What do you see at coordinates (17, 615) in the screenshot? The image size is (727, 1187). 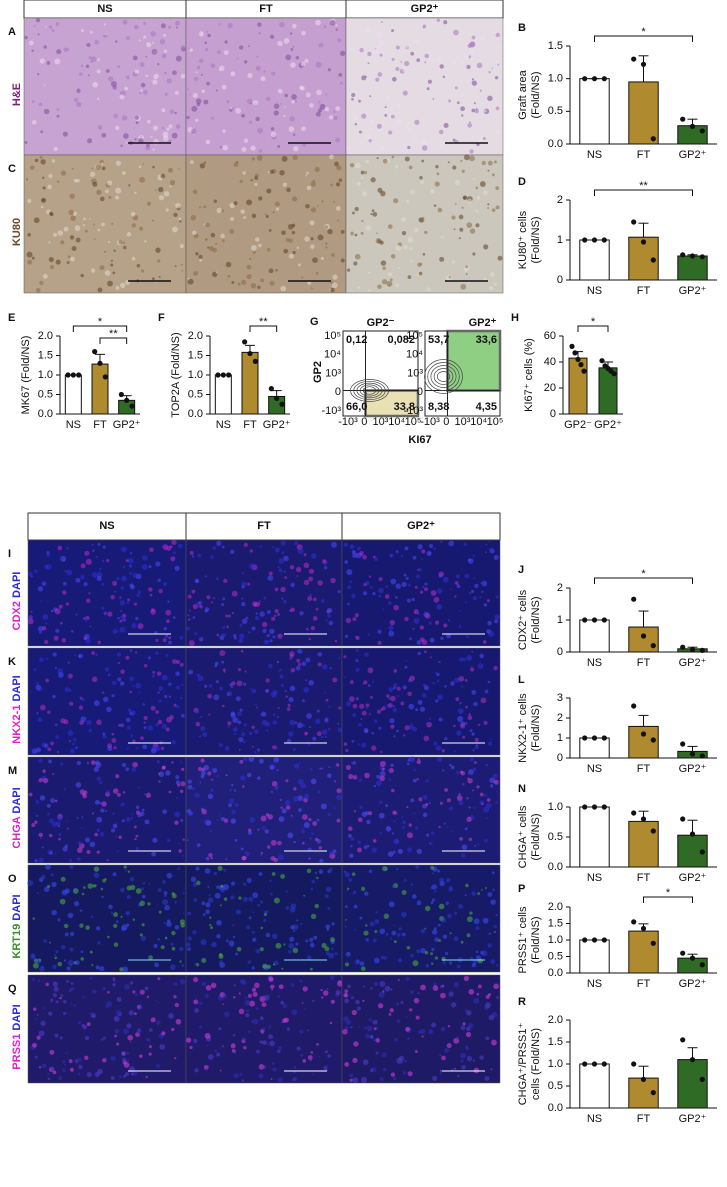 I see `stain-name: CDX2` at bounding box center [17, 615].